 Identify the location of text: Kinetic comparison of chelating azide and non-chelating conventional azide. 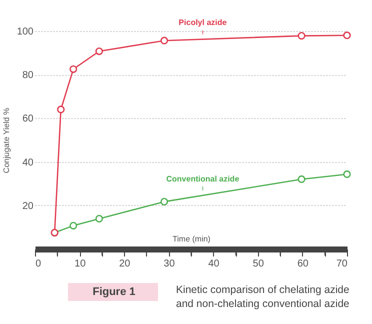
(263, 297).